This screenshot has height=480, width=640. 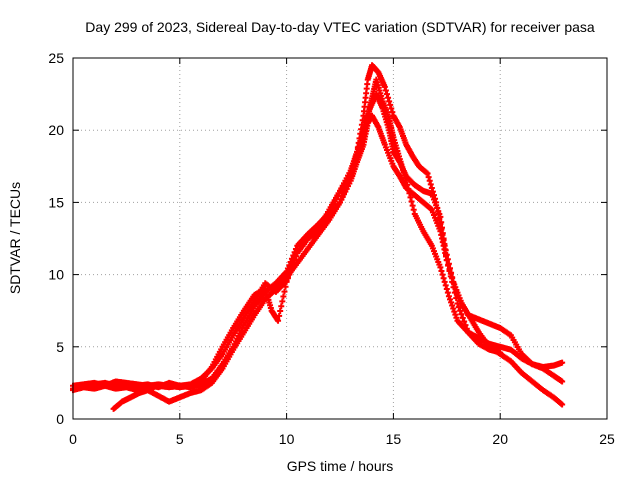 What do you see at coordinates (394, 439) in the screenshot?
I see `x-tick-label: 15` at bounding box center [394, 439].